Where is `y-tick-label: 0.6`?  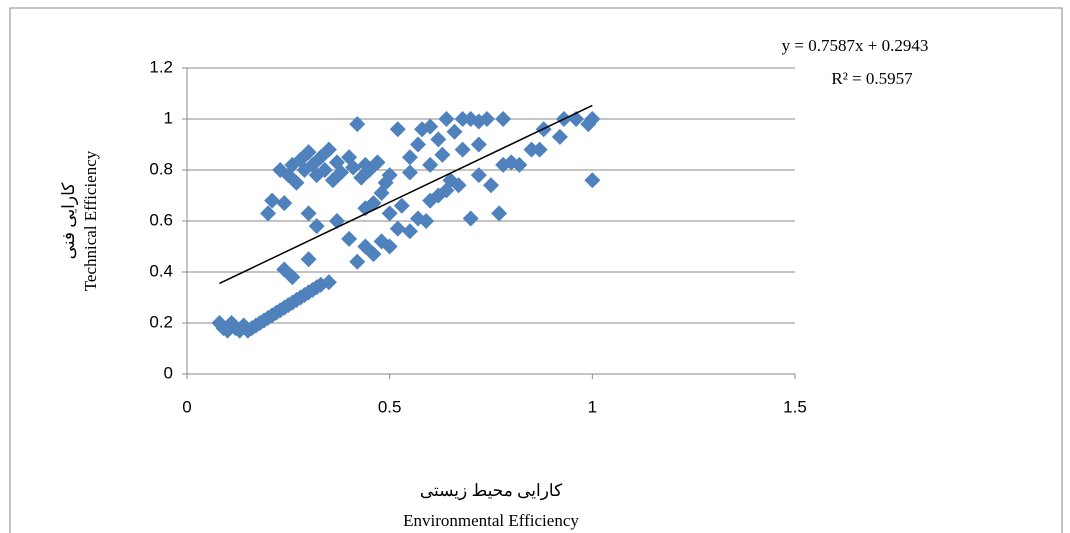
y-tick-label: 0.6 is located at coordinates (161, 219).